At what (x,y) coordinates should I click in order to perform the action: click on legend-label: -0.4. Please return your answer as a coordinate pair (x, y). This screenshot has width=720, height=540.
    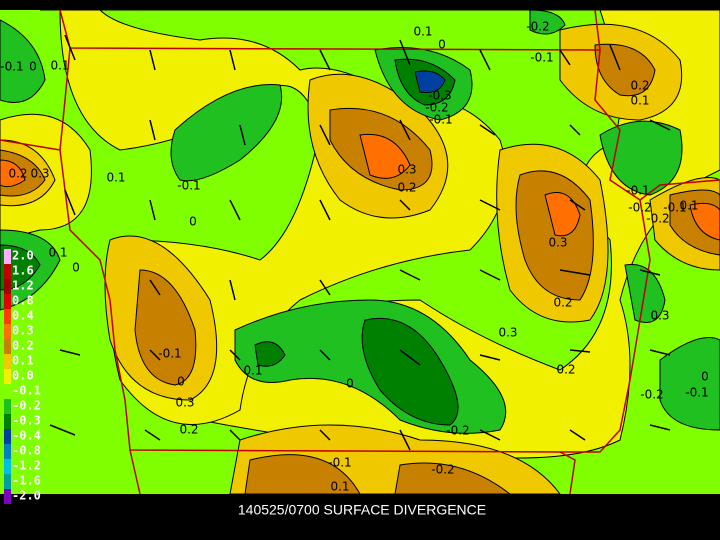
    Looking at the image, I should click on (26, 436).